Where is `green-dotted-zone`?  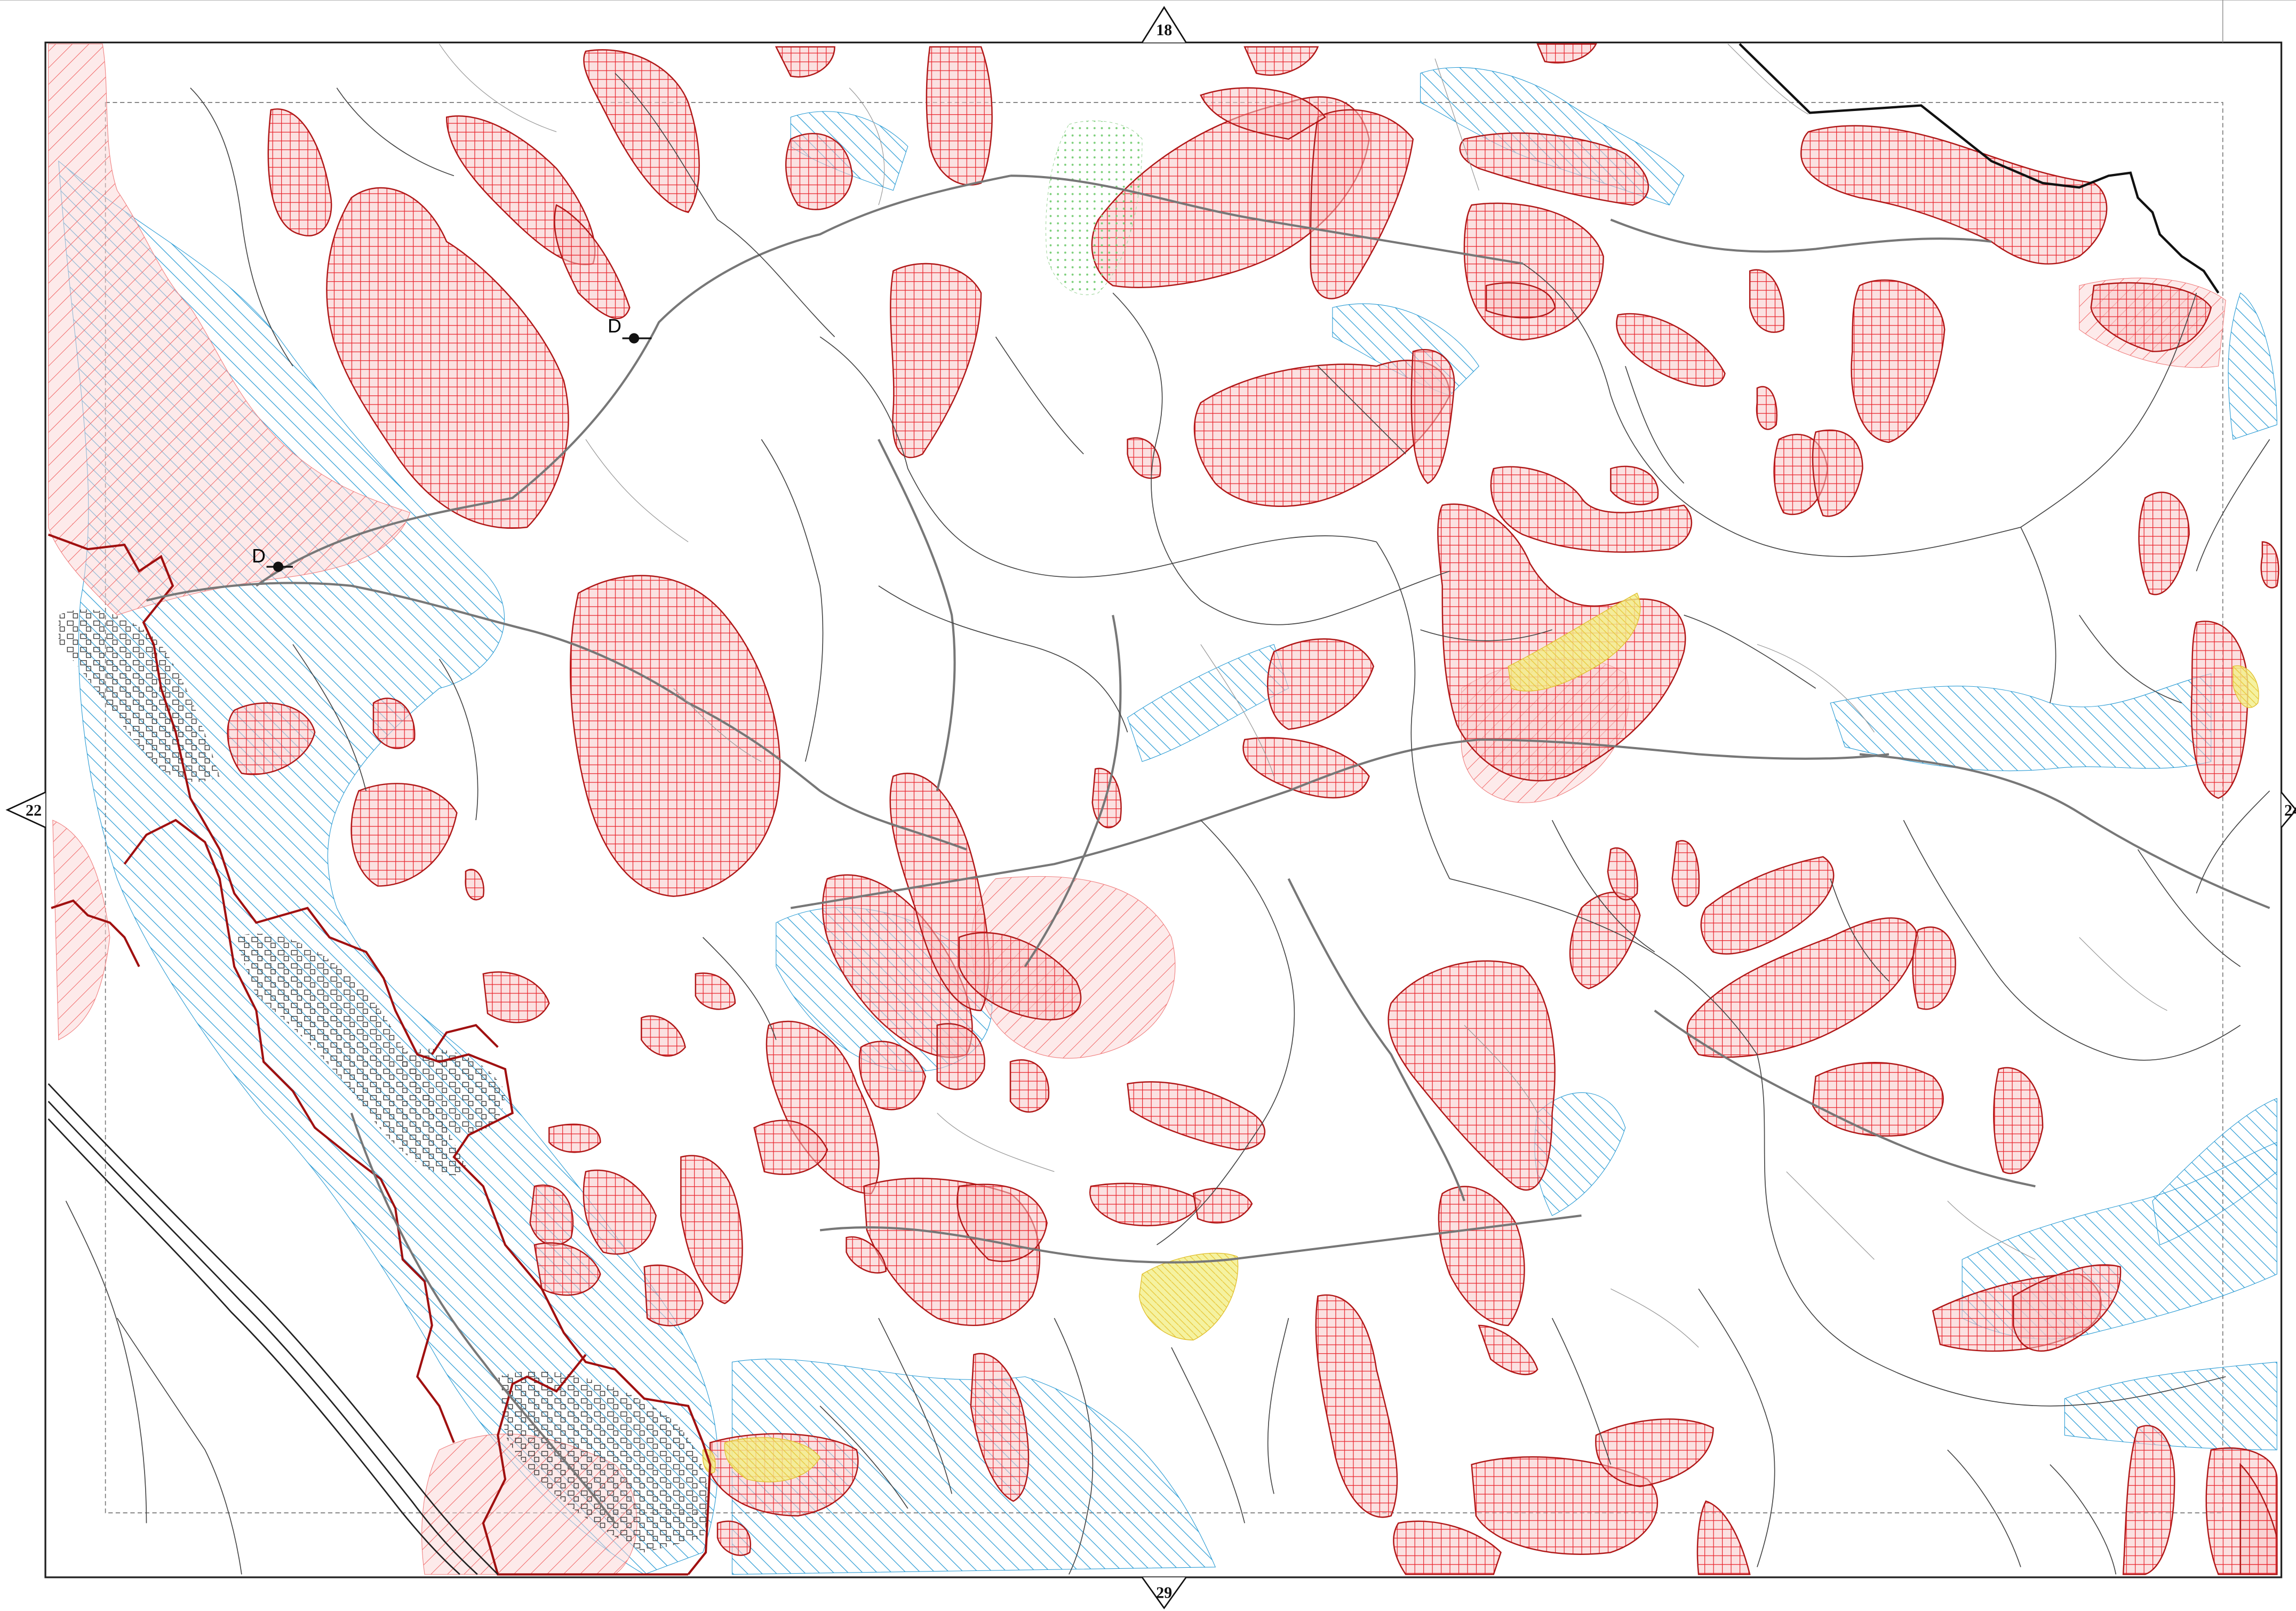
green-dotted-zone is located at coordinates (1094, 207).